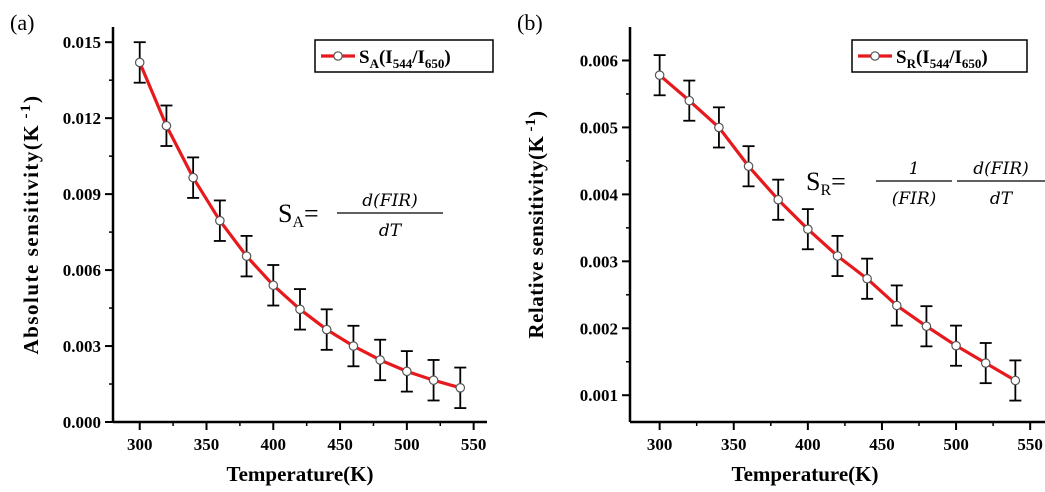  Describe the element at coordinates (82, 42) in the screenshot. I see `y-tick-label: 0.015` at that location.